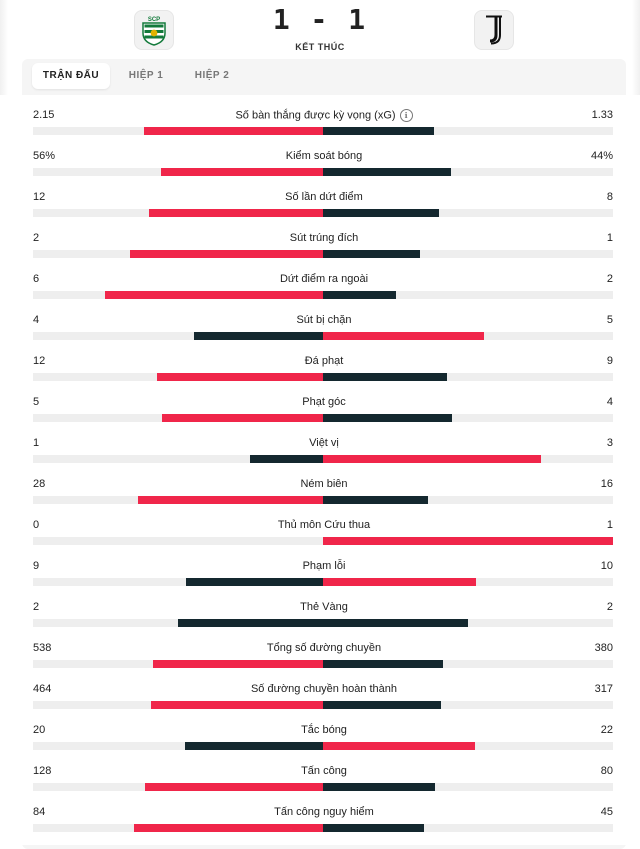 Image resolution: width=640 pixels, height=849 pixels. Describe the element at coordinates (324, 361) in the screenshot. I see `stat-label: Đá phạt` at that location.